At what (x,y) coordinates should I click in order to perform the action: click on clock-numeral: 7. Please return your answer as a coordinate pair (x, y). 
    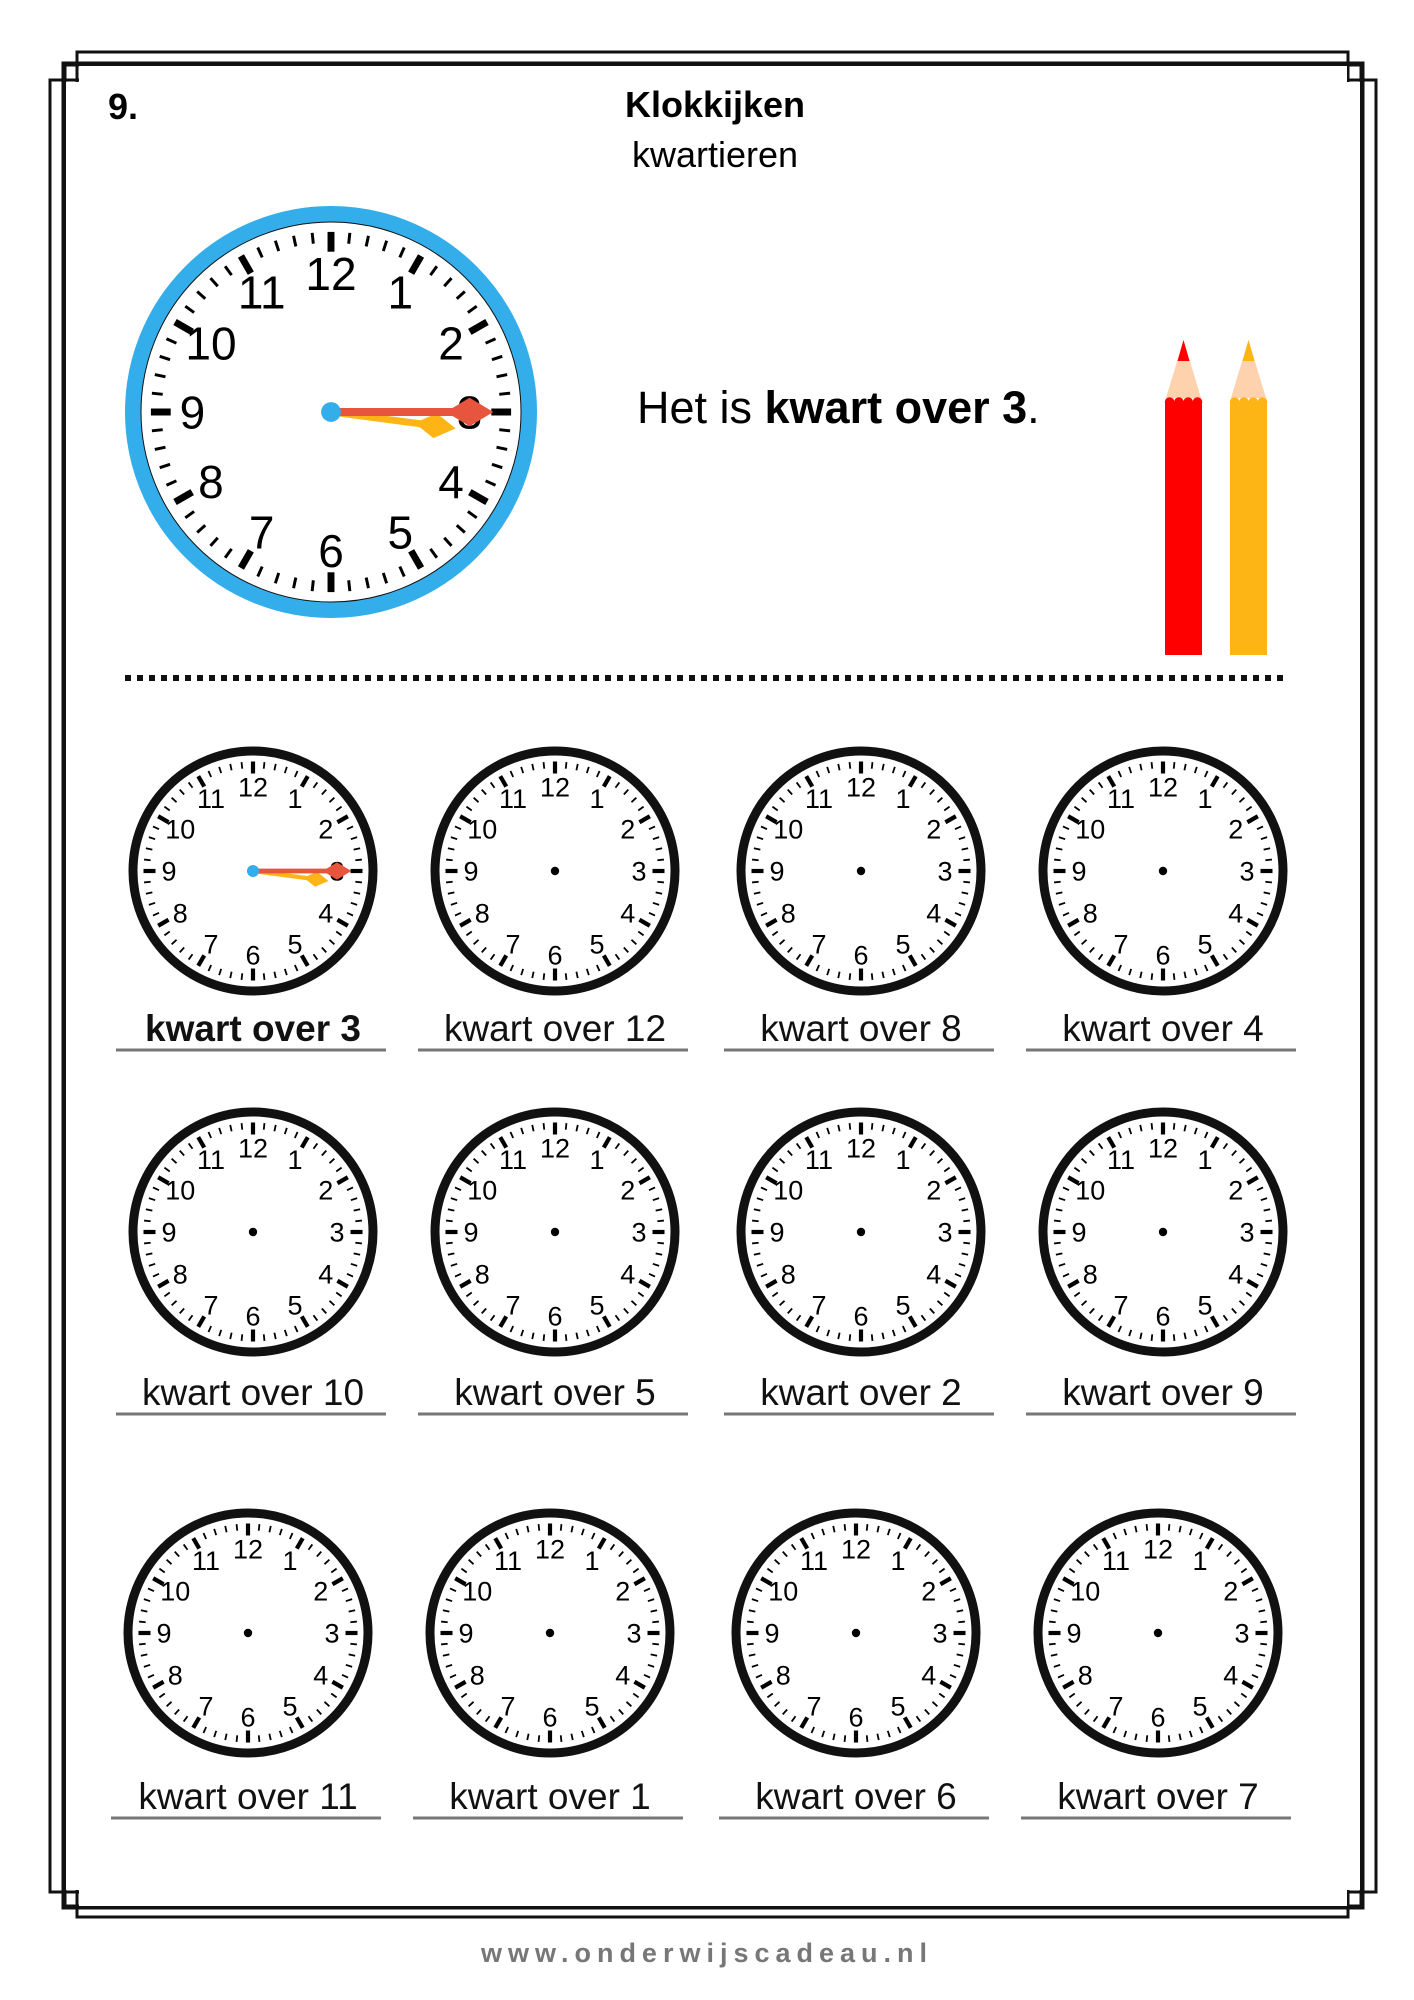
    Looking at the image, I should click on (818, 1305).